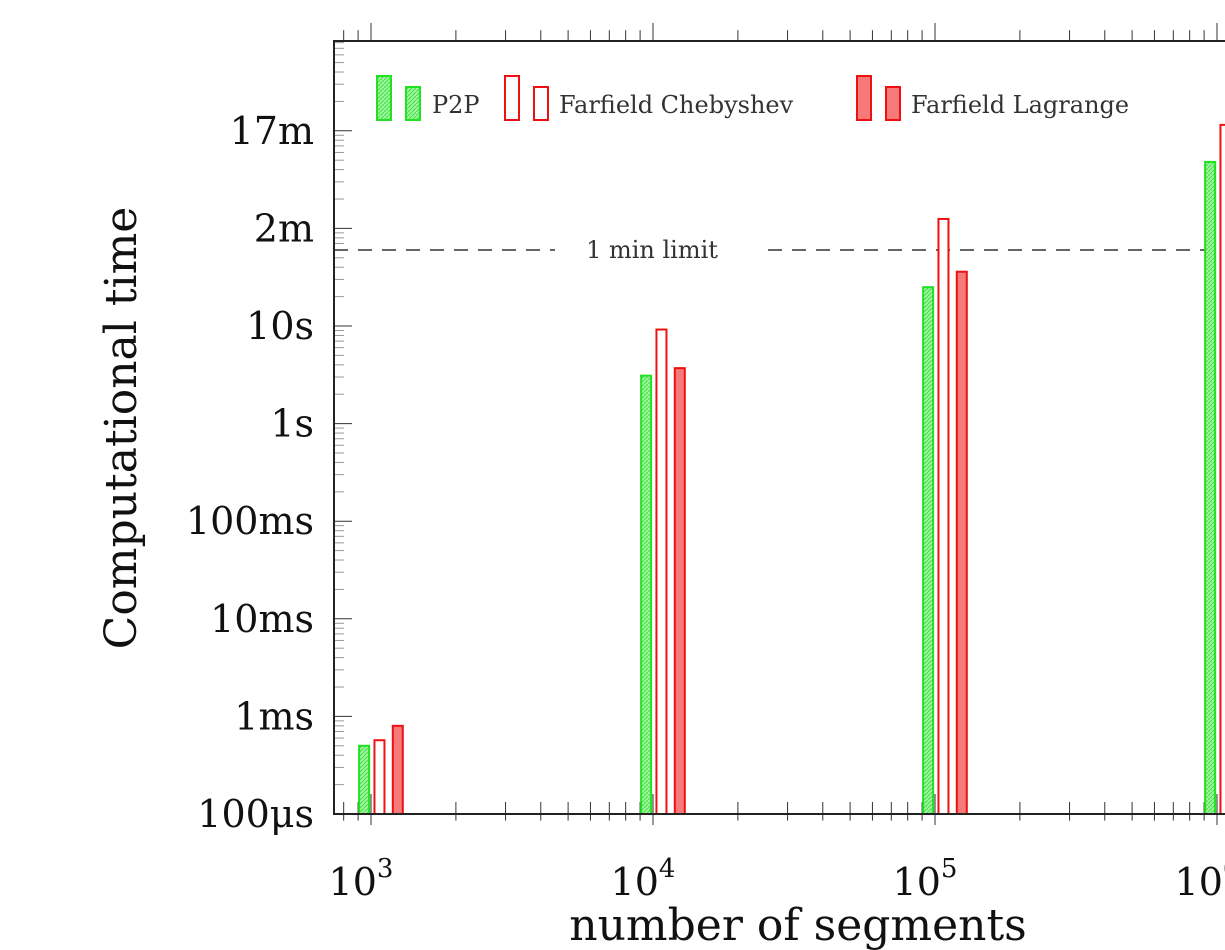  What do you see at coordinates (255, 814) in the screenshot?
I see `y-tick-label: 100μs` at bounding box center [255, 814].